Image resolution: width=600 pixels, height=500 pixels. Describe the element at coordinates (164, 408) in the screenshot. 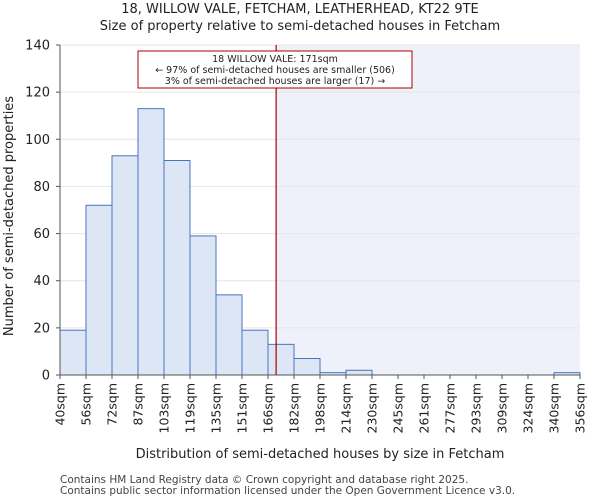

I see `x-tick-label: 103sqm` at that location.